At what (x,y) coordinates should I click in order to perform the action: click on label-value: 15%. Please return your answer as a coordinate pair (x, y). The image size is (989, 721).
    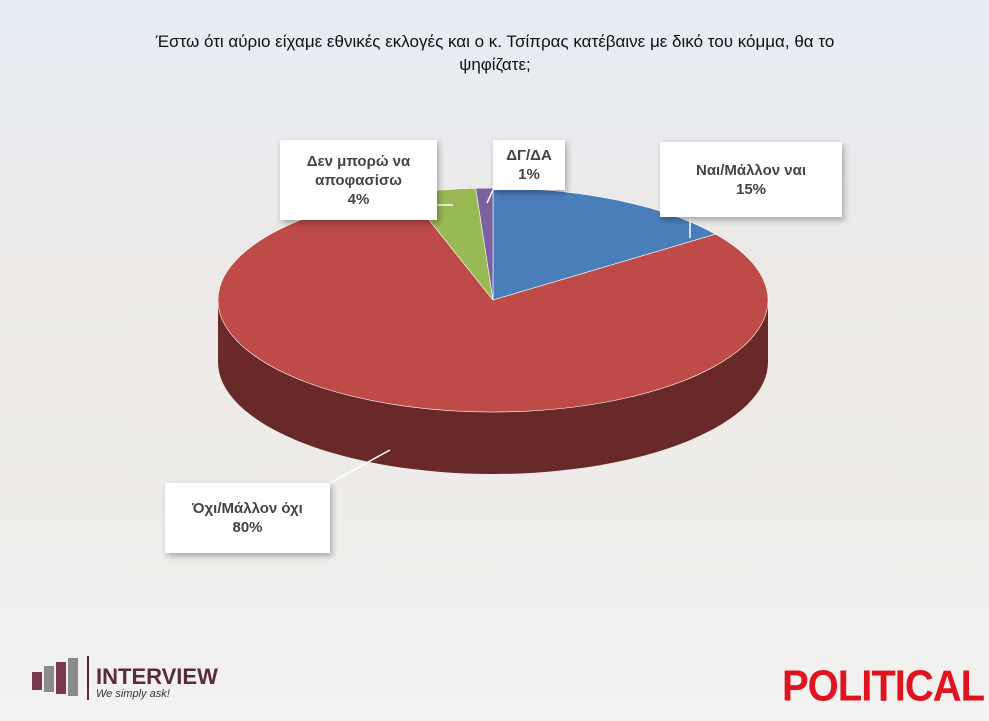
    Looking at the image, I should click on (751, 189).